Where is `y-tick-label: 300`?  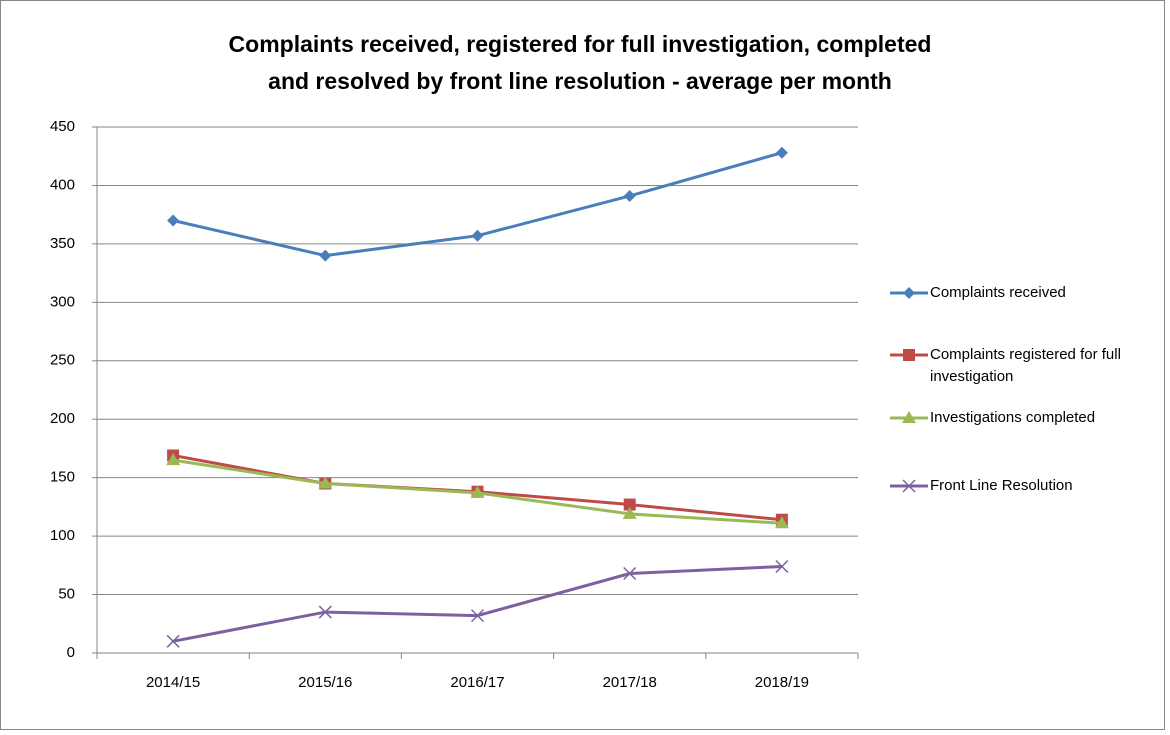 y-tick-label: 300 is located at coordinates (62, 301).